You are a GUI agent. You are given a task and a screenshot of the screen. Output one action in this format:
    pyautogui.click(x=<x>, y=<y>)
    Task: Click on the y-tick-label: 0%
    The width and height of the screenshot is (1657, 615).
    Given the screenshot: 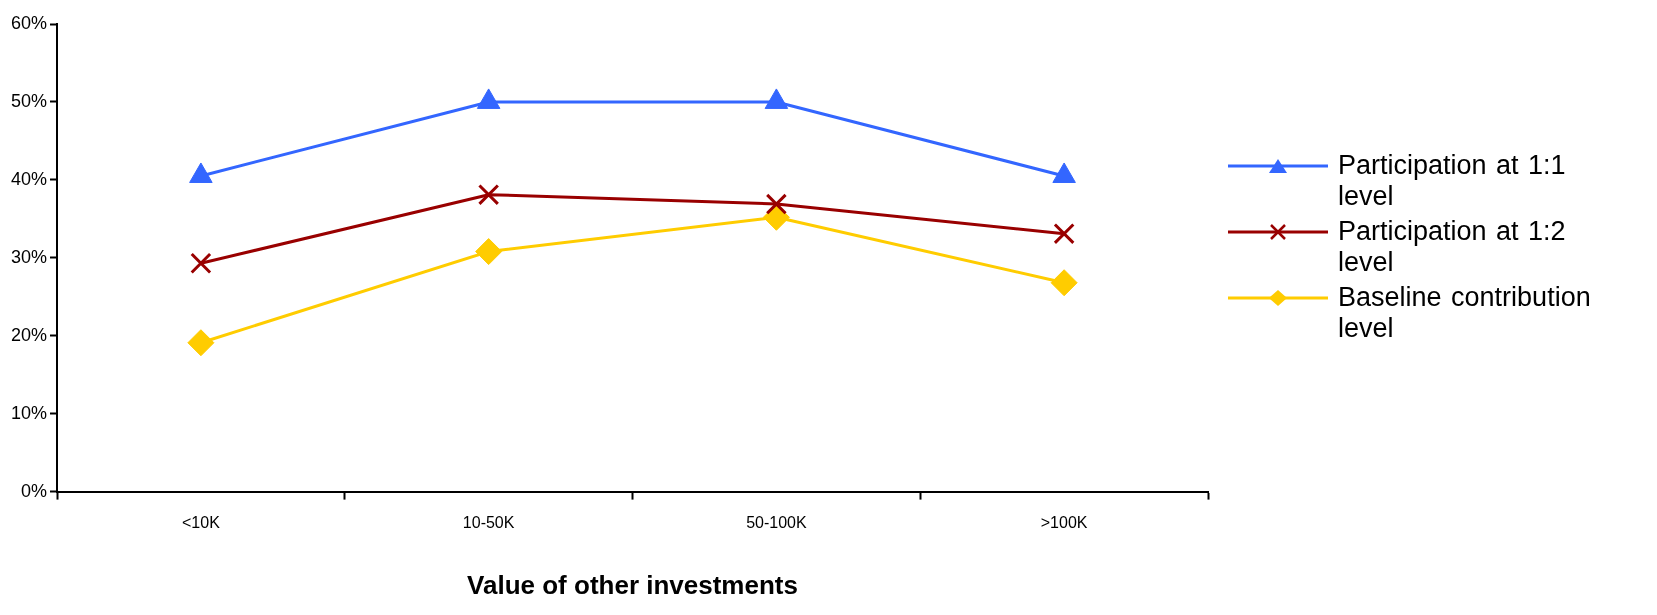 What is the action you would take?
    pyautogui.click(x=34, y=490)
    